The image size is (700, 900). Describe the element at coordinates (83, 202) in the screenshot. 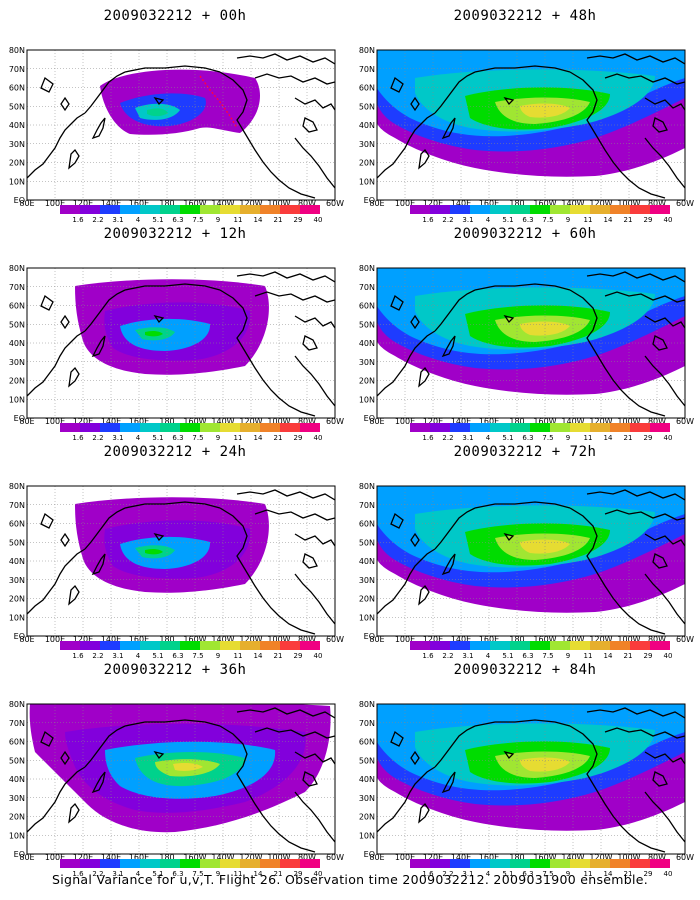

I see `lon-label: 120E` at that location.